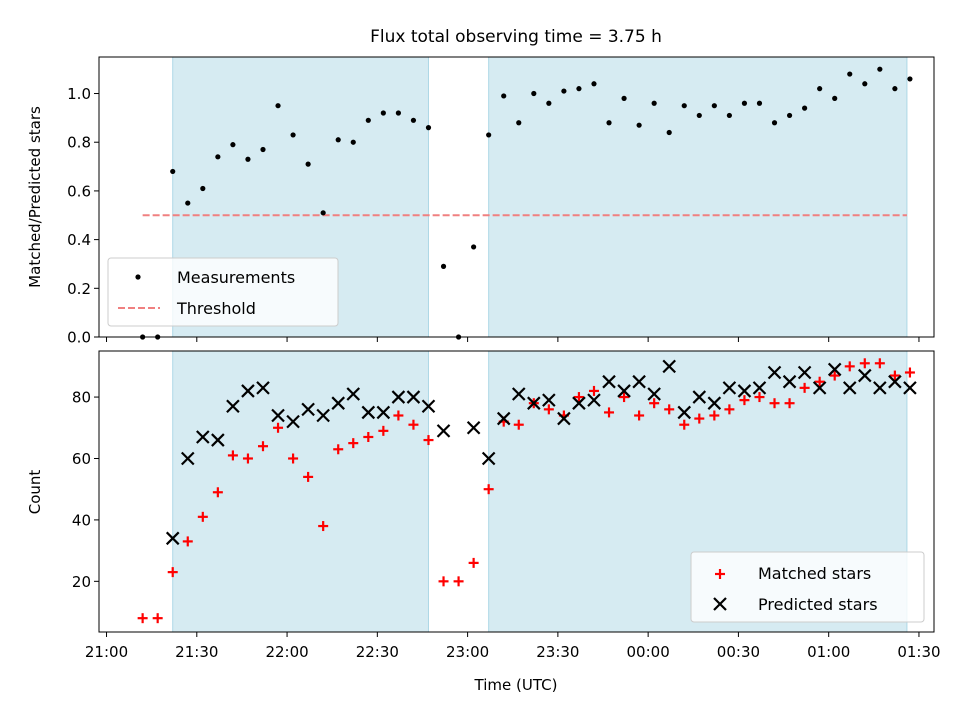 The width and height of the screenshot is (960, 720). Describe the element at coordinates (648, 652) in the screenshot. I see `x-tick-label: 00:00` at that location.